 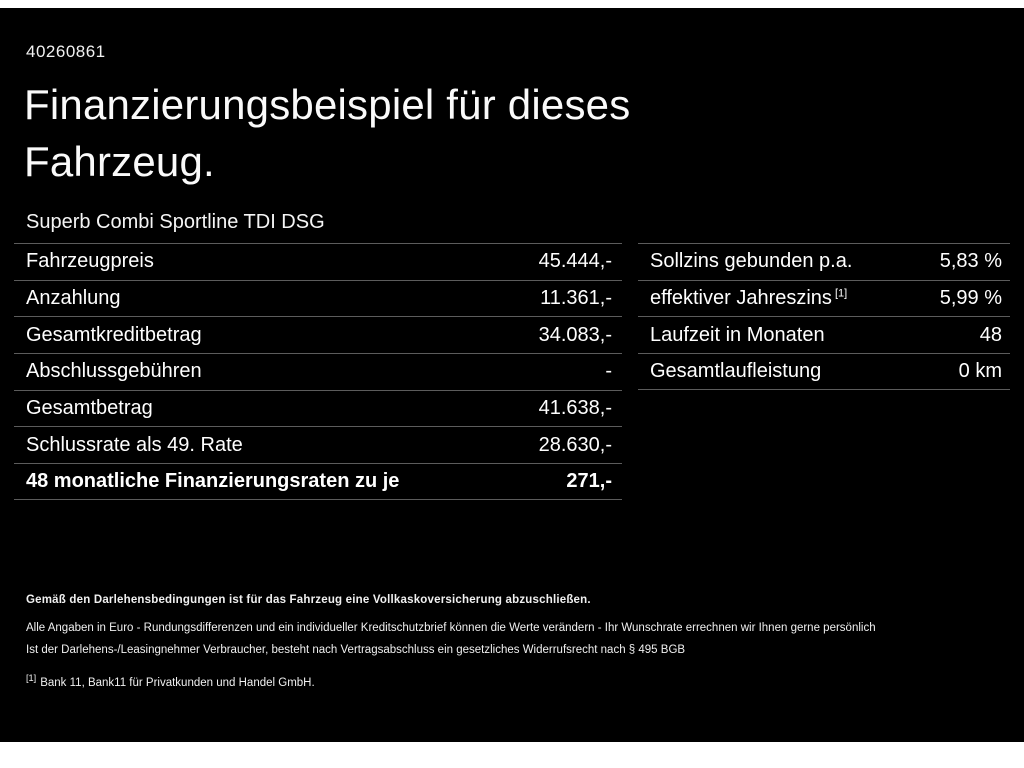 What do you see at coordinates (327, 104) in the screenshot?
I see `title-line-1: Finanzierungsbeispiel für dieses` at bounding box center [327, 104].